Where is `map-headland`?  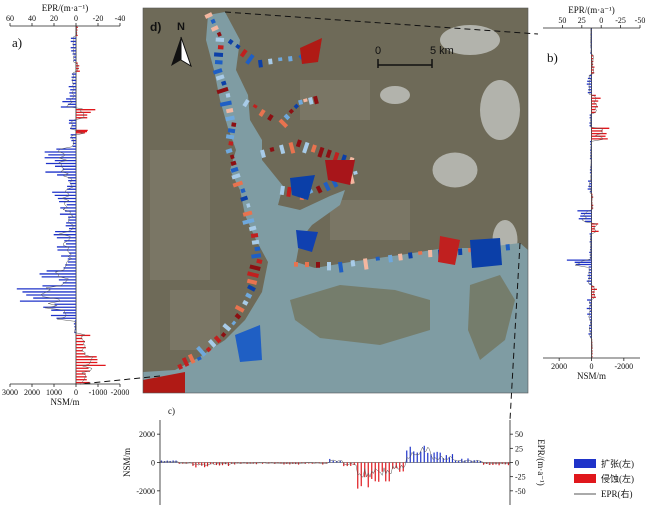
map-headland is located at coordinates (491, 317).